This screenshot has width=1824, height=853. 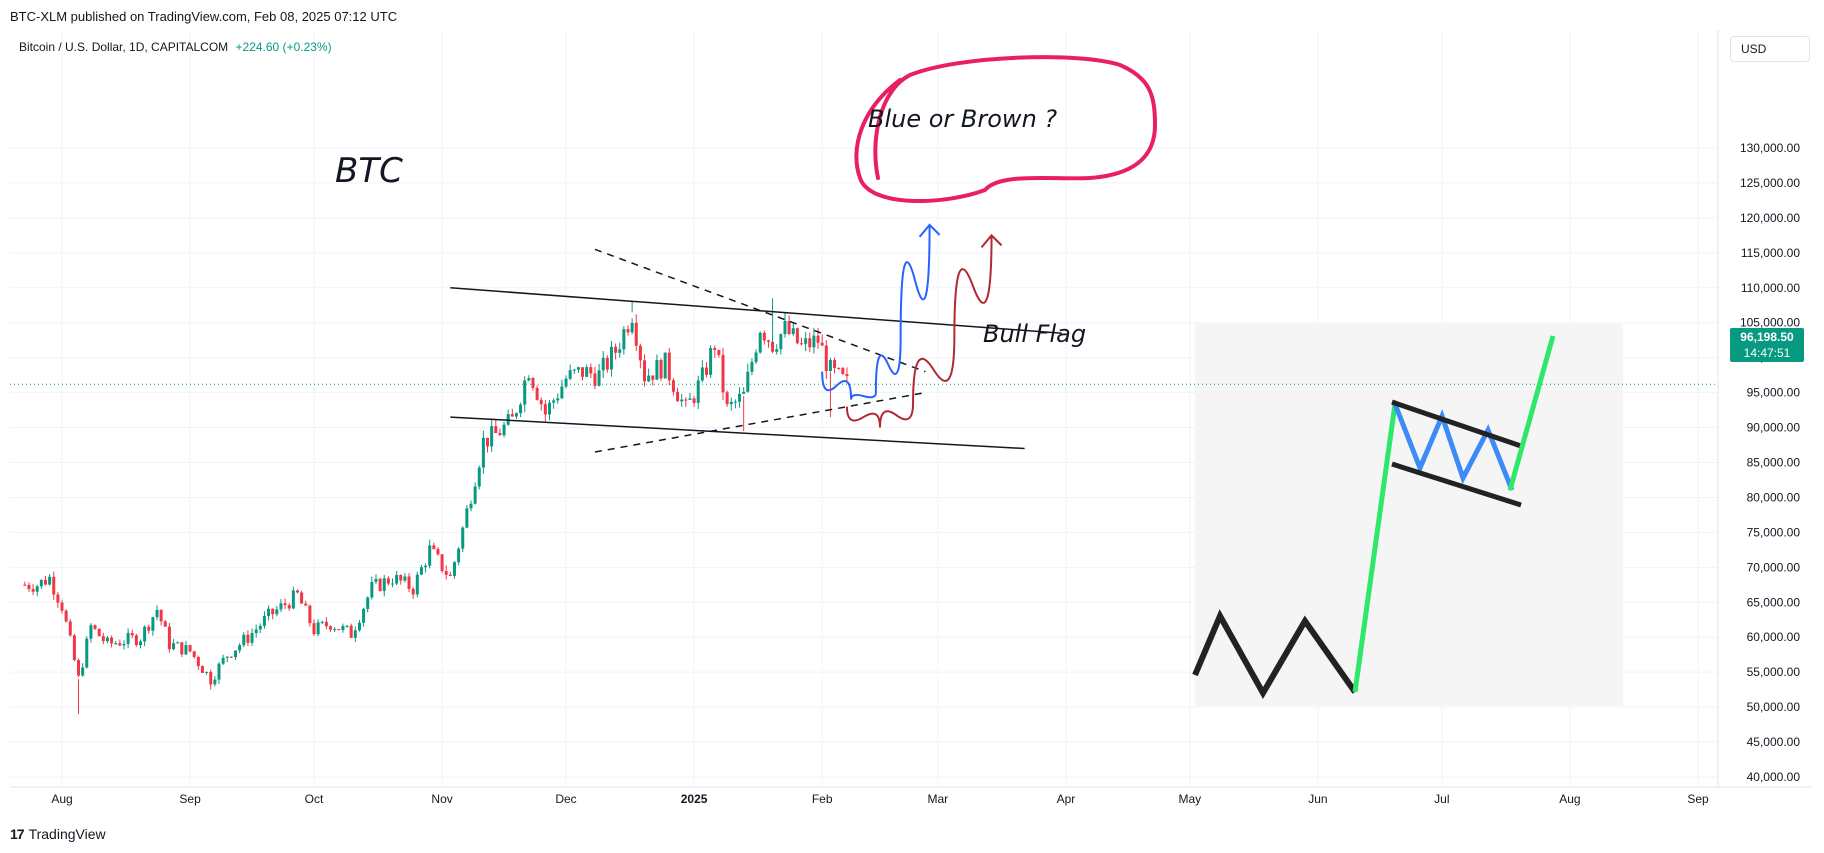 I want to click on tradingview-logo: 17 TradingView, so click(x=58, y=834).